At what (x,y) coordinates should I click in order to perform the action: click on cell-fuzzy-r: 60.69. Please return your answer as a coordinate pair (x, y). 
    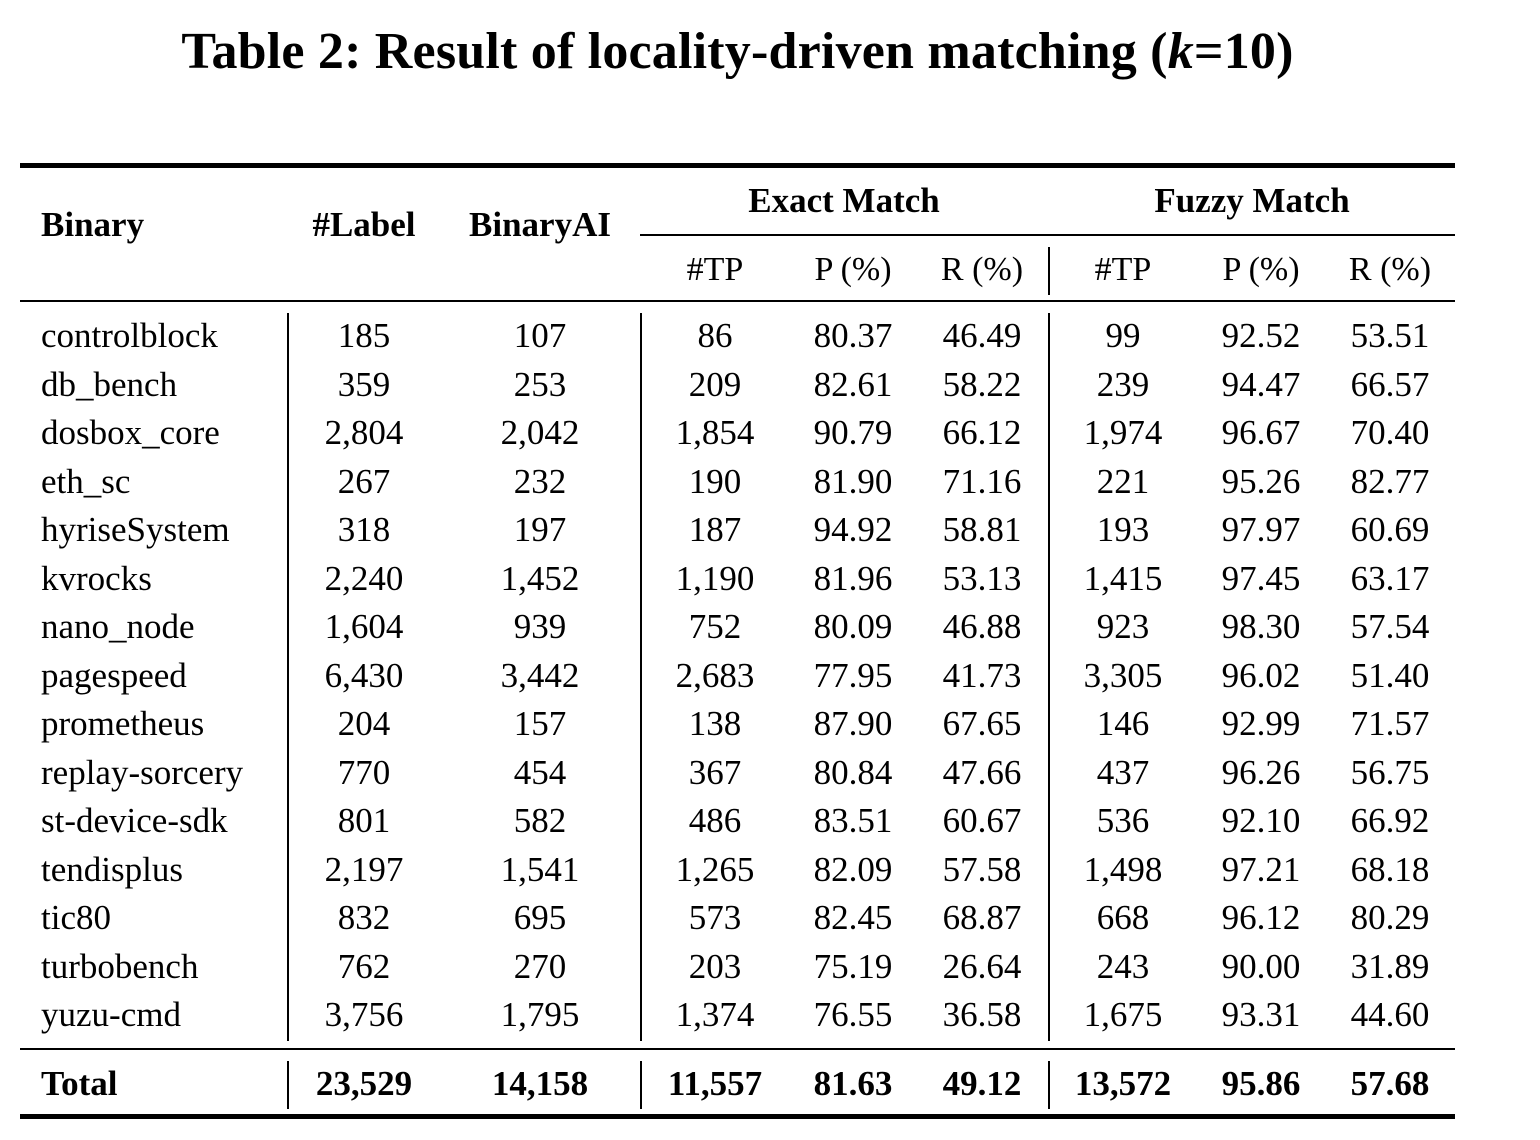
    Looking at the image, I should click on (1390, 529).